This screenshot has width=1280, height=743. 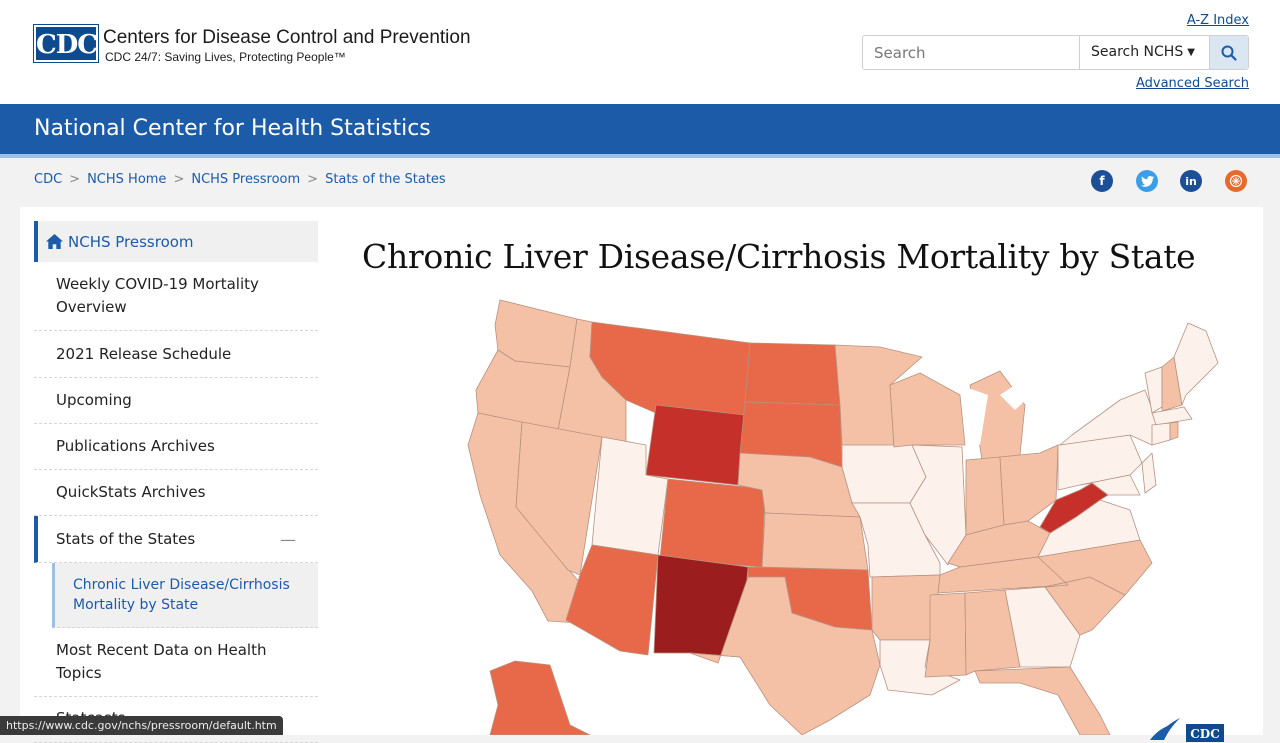 What do you see at coordinates (1109, 417) in the screenshot?
I see `state-new-york` at bounding box center [1109, 417].